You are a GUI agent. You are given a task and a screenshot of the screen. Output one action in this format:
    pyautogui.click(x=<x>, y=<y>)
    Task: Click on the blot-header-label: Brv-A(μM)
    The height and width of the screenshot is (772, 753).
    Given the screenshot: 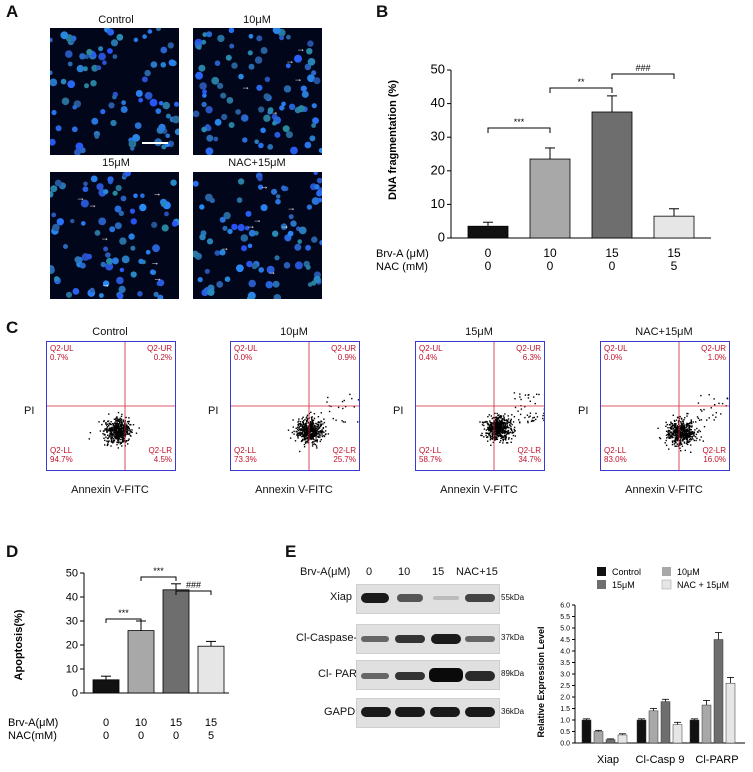 What is the action you would take?
    pyautogui.click(x=325, y=572)
    